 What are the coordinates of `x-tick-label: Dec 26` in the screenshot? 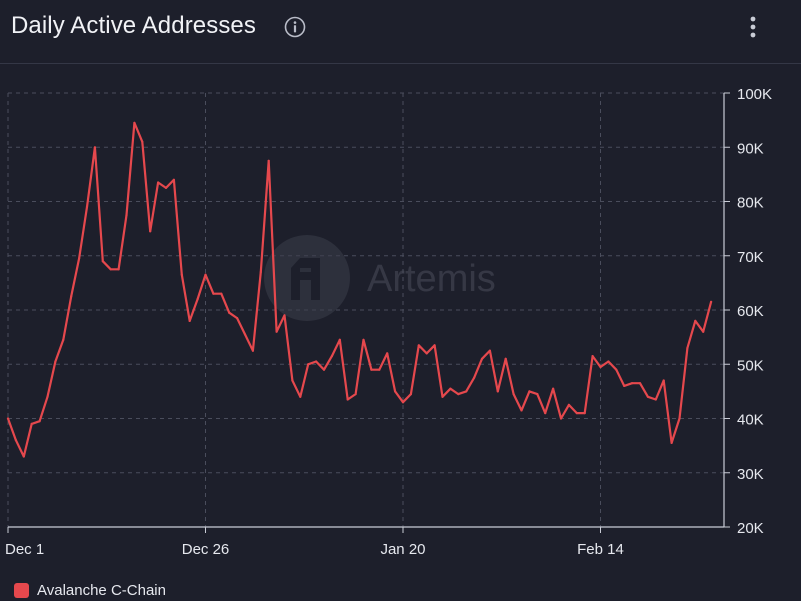 It's located at (206, 549).